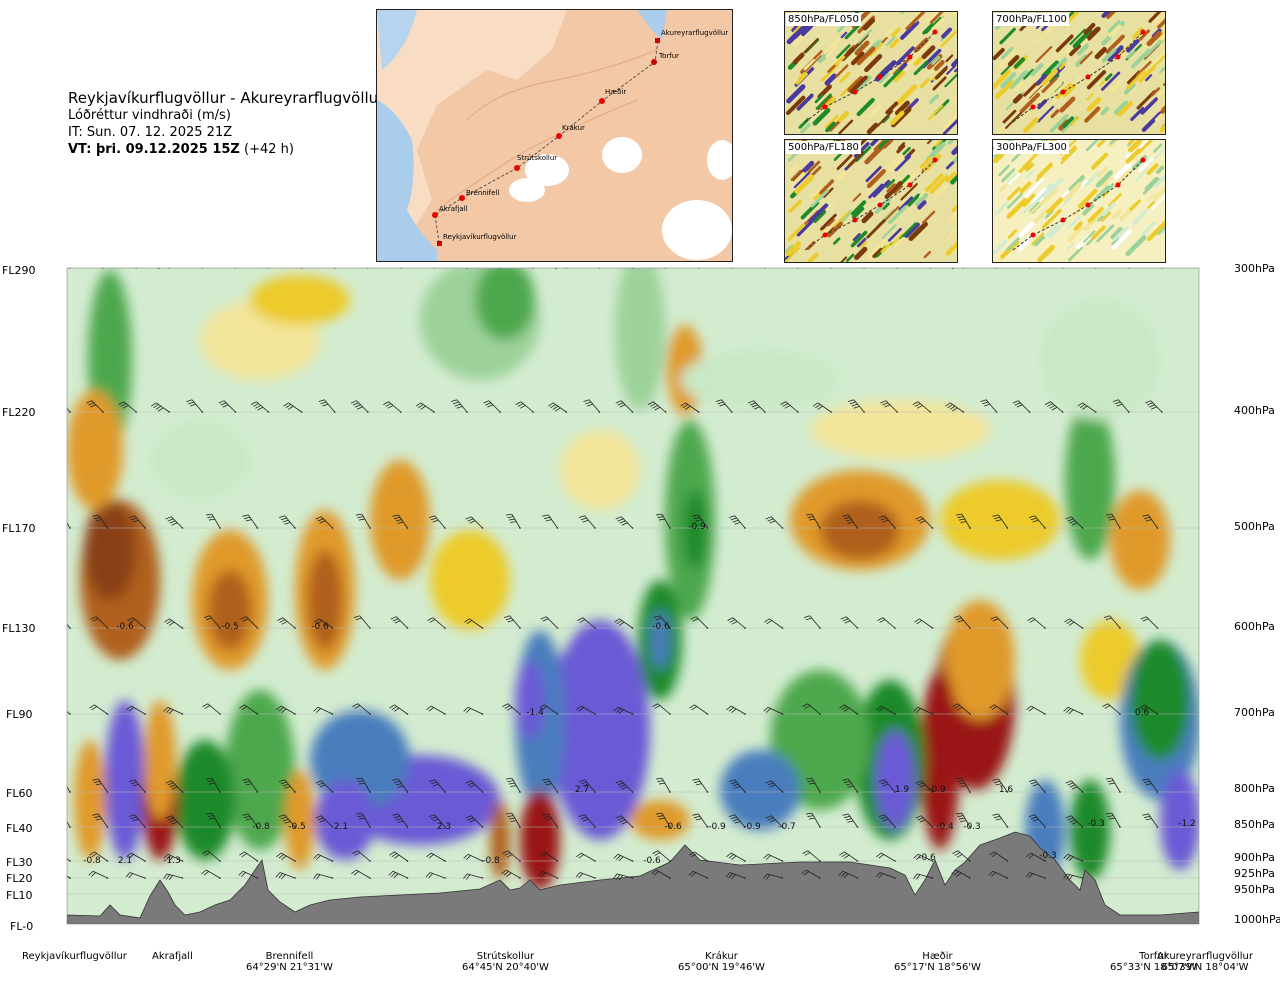 This screenshot has height=981, width=1280. What do you see at coordinates (1254, 873) in the screenshot?
I see `hpa-label: 925hPa` at bounding box center [1254, 873].